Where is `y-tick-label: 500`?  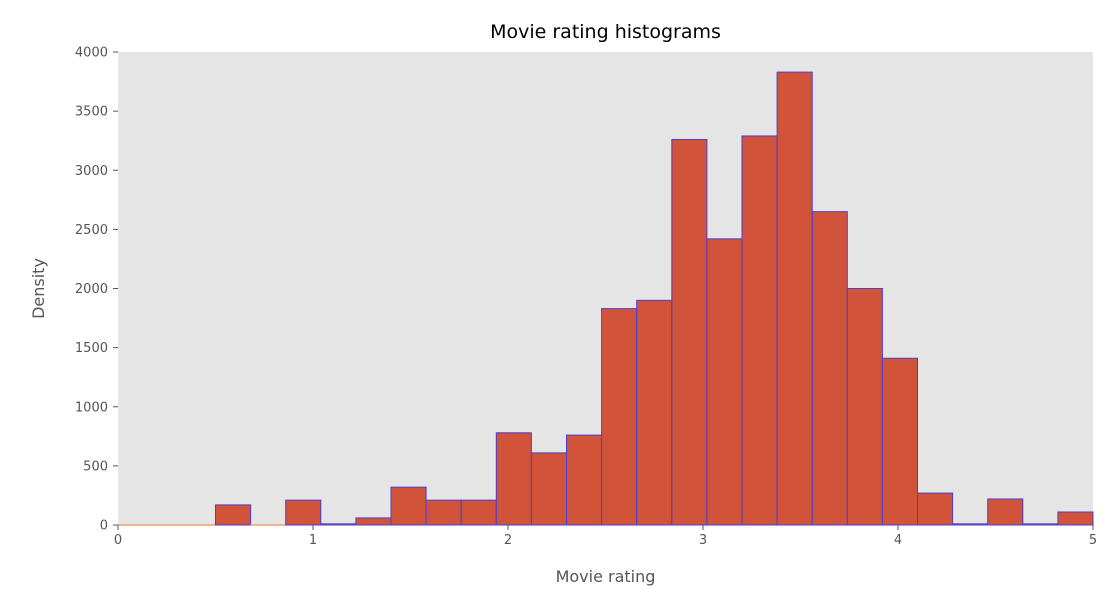
y-tick-label: 500 is located at coordinates (95, 466).